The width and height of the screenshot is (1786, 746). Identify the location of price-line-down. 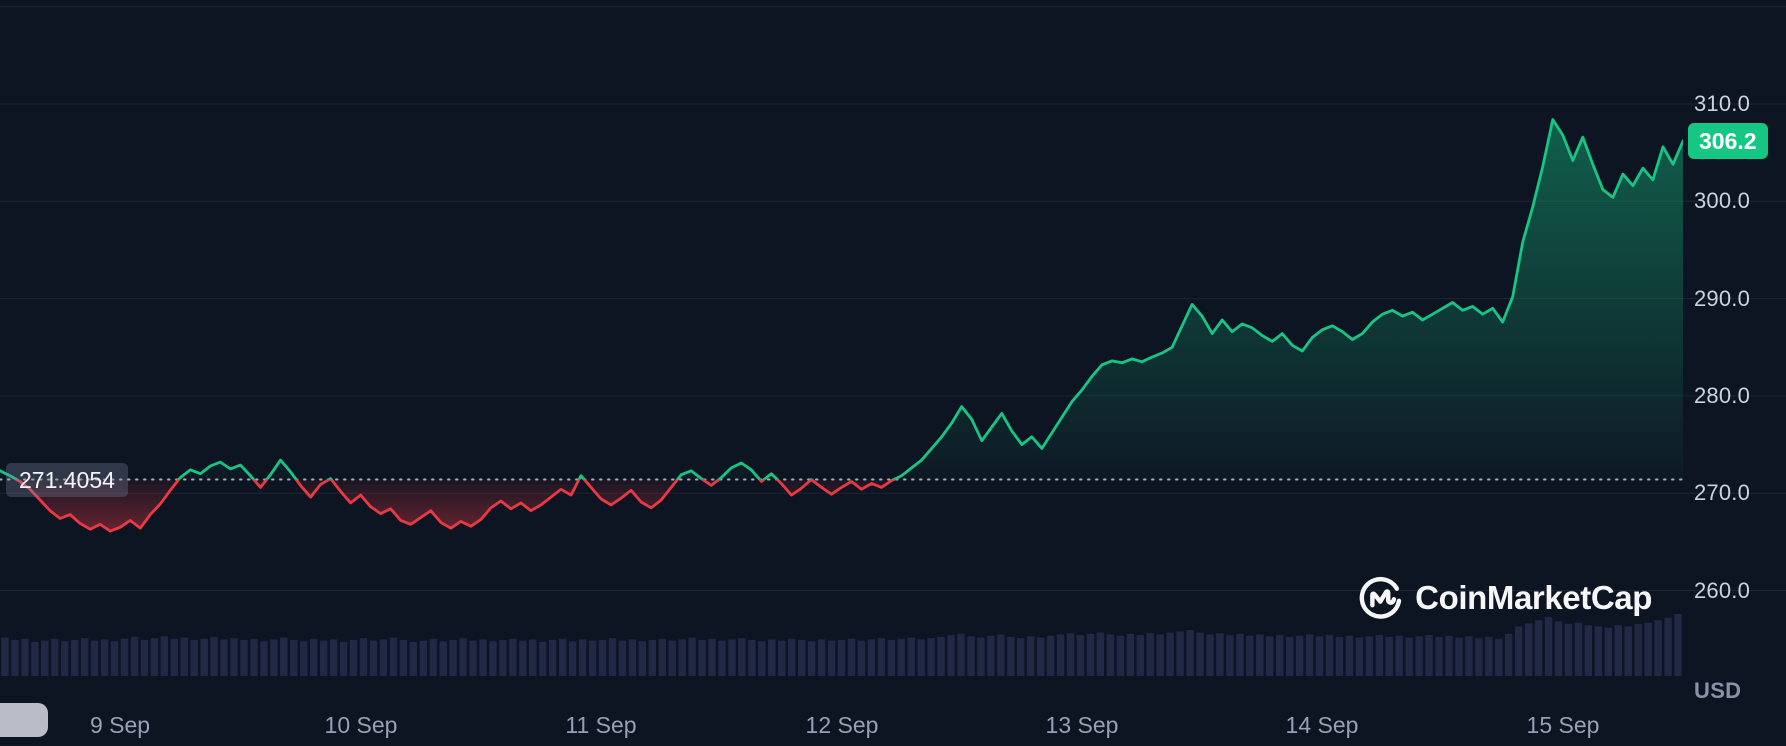
(455, 506).